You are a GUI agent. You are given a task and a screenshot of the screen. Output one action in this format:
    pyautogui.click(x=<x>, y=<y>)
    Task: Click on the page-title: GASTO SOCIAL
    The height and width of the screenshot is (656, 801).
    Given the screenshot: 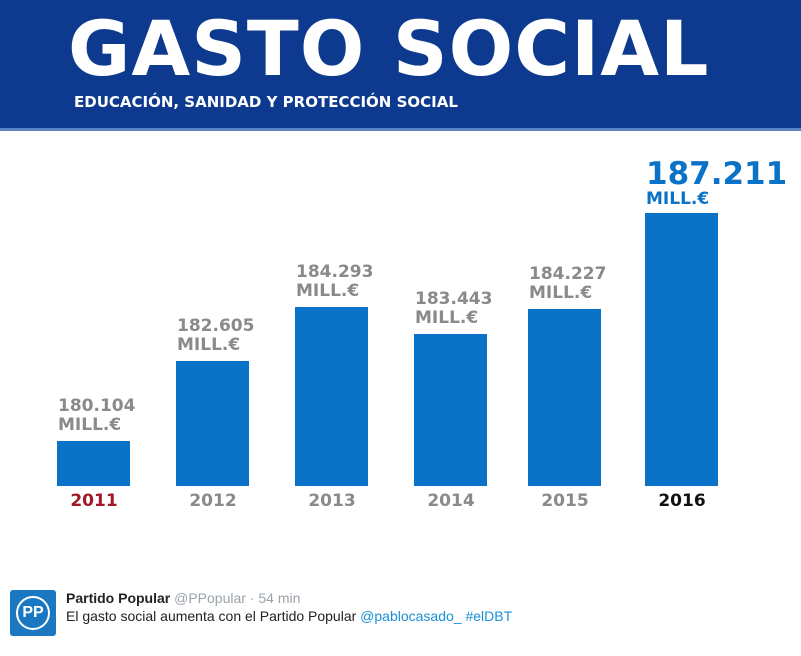 What is the action you would take?
    pyautogui.click(x=389, y=48)
    